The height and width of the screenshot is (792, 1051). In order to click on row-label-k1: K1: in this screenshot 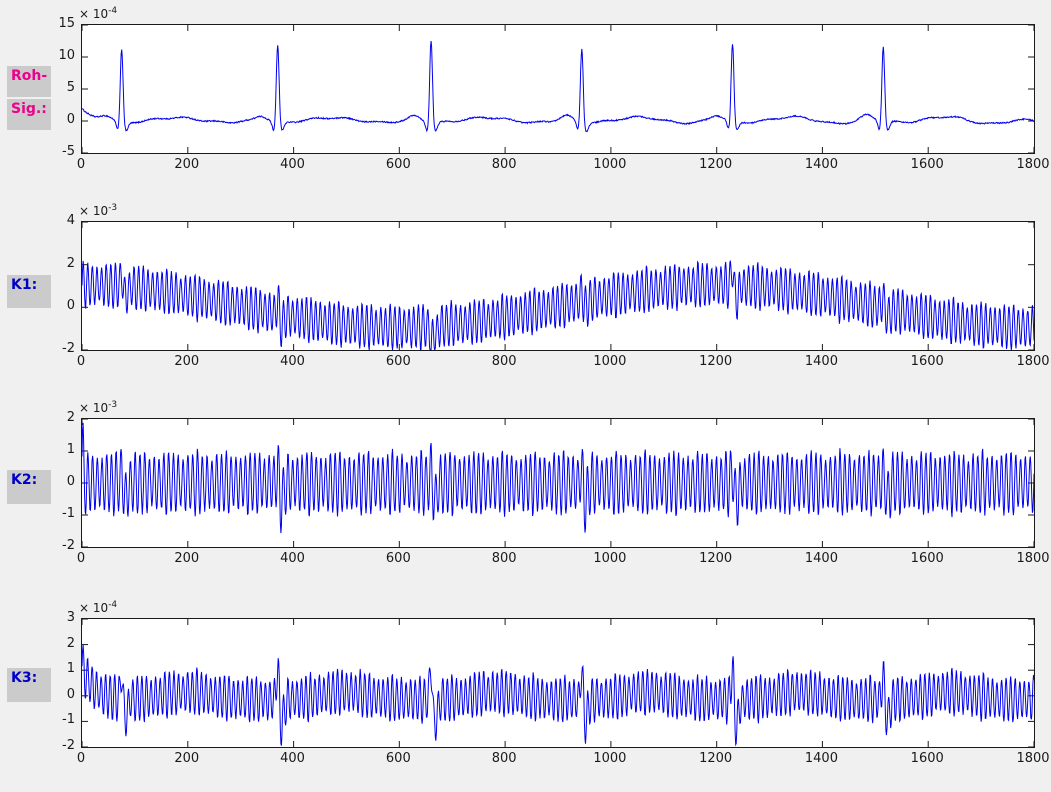, I will do `click(29, 291)`.